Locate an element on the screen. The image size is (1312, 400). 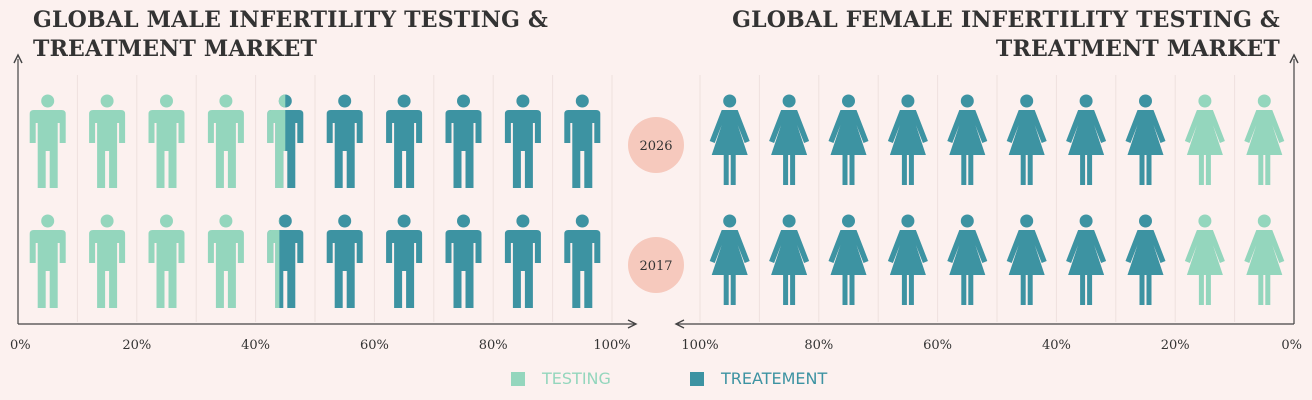
year-label: 2026 is located at coordinates (655, 146).